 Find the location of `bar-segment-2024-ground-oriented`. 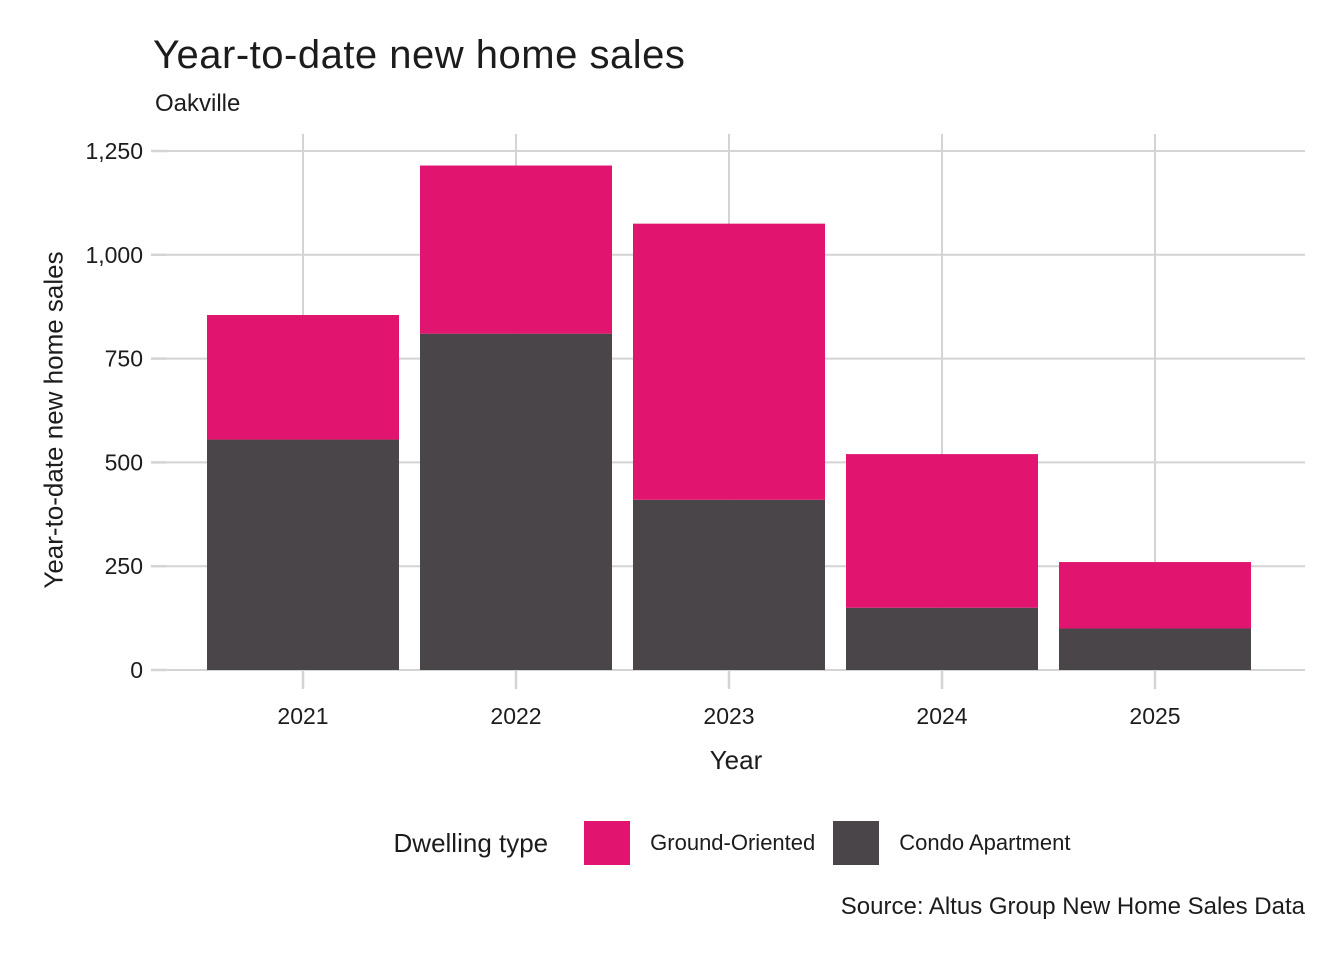

bar-segment-2024-ground-oriented is located at coordinates (942, 531).